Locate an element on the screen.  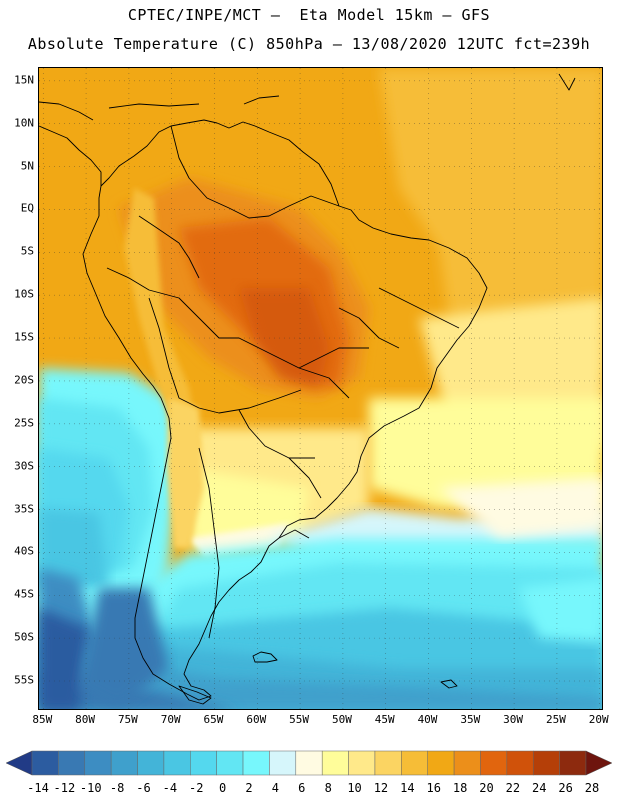
latitude-label: 50S is located at coordinates (24, 637).